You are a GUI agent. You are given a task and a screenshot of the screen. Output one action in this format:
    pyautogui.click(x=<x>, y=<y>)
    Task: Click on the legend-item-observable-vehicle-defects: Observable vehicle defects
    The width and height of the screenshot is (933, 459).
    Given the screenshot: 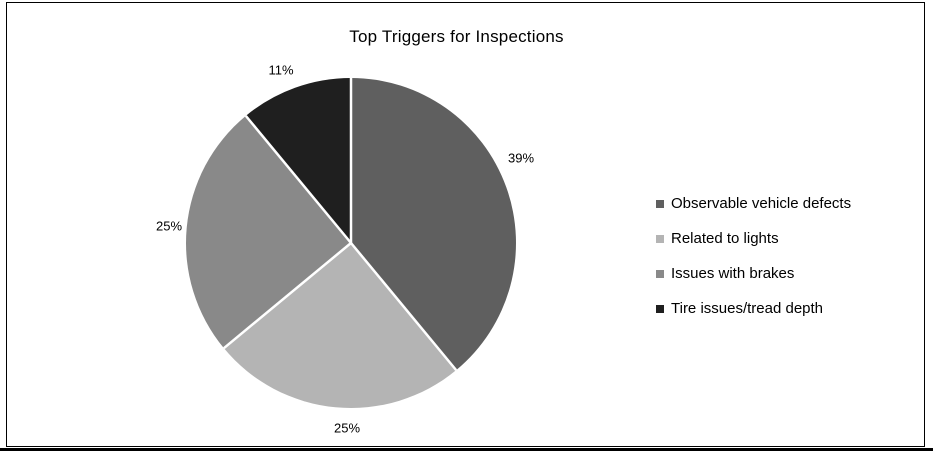 What is the action you would take?
    pyautogui.click(x=753, y=203)
    